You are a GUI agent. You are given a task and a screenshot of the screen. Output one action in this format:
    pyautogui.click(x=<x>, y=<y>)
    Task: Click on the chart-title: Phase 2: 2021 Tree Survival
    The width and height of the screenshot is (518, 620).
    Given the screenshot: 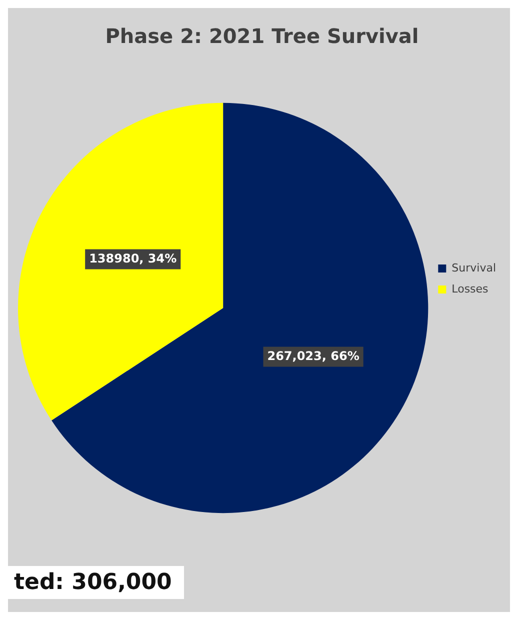 What is the action you would take?
    pyautogui.click(x=262, y=36)
    